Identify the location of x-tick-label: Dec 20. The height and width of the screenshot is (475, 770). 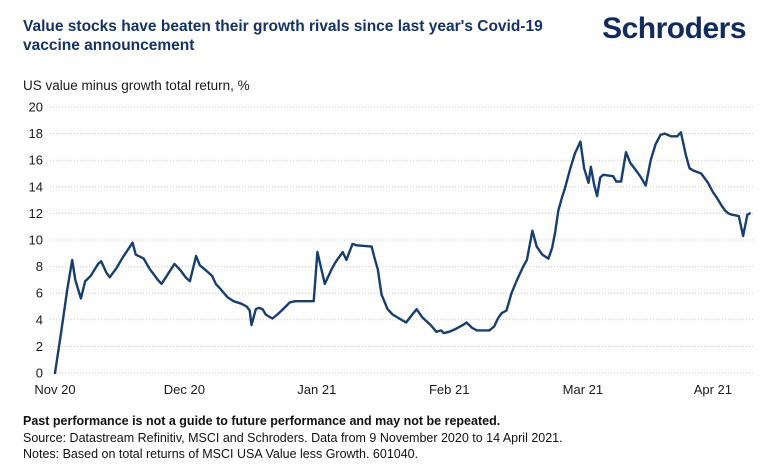
(184, 389).